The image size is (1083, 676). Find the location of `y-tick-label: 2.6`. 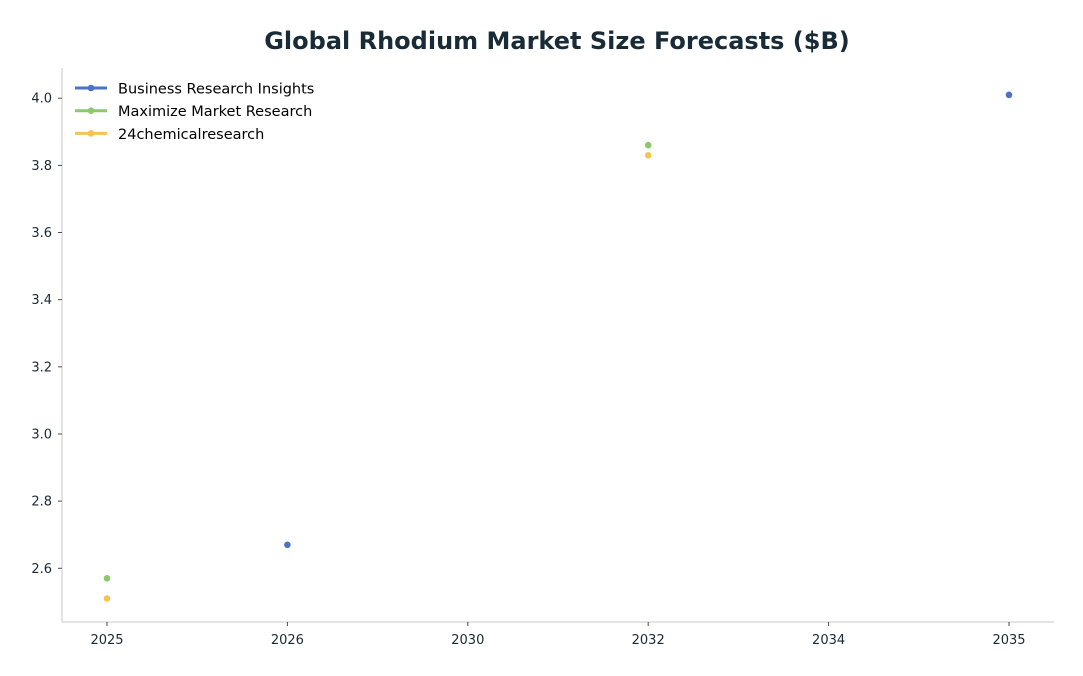

y-tick-label: 2.6 is located at coordinates (41, 569).